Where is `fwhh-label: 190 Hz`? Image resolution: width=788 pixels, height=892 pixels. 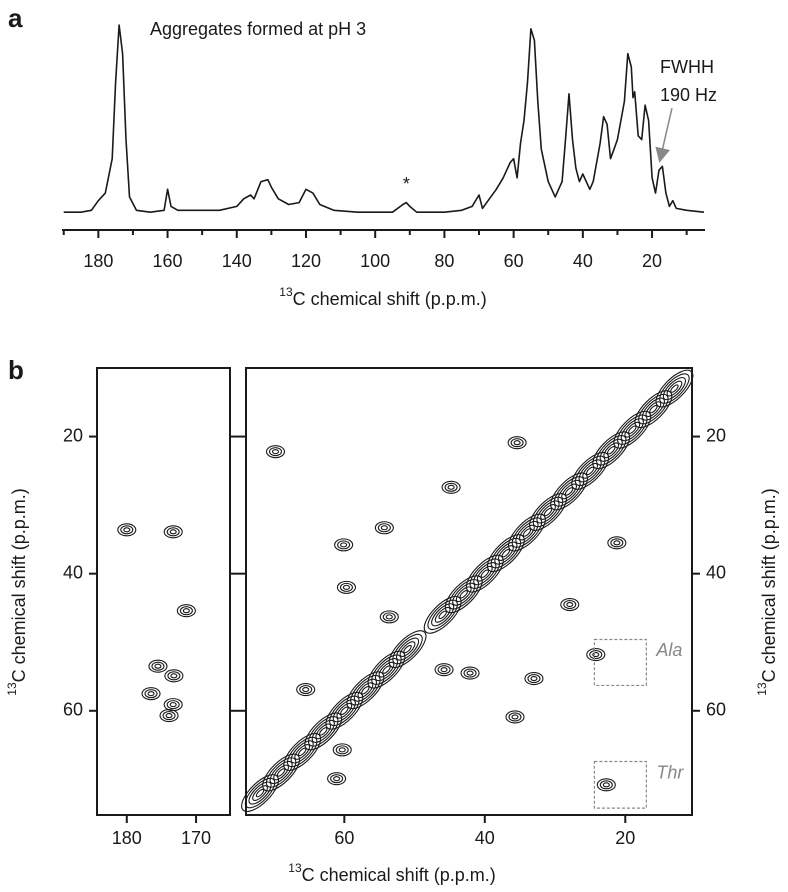 fwhh-label: 190 Hz is located at coordinates (688, 95).